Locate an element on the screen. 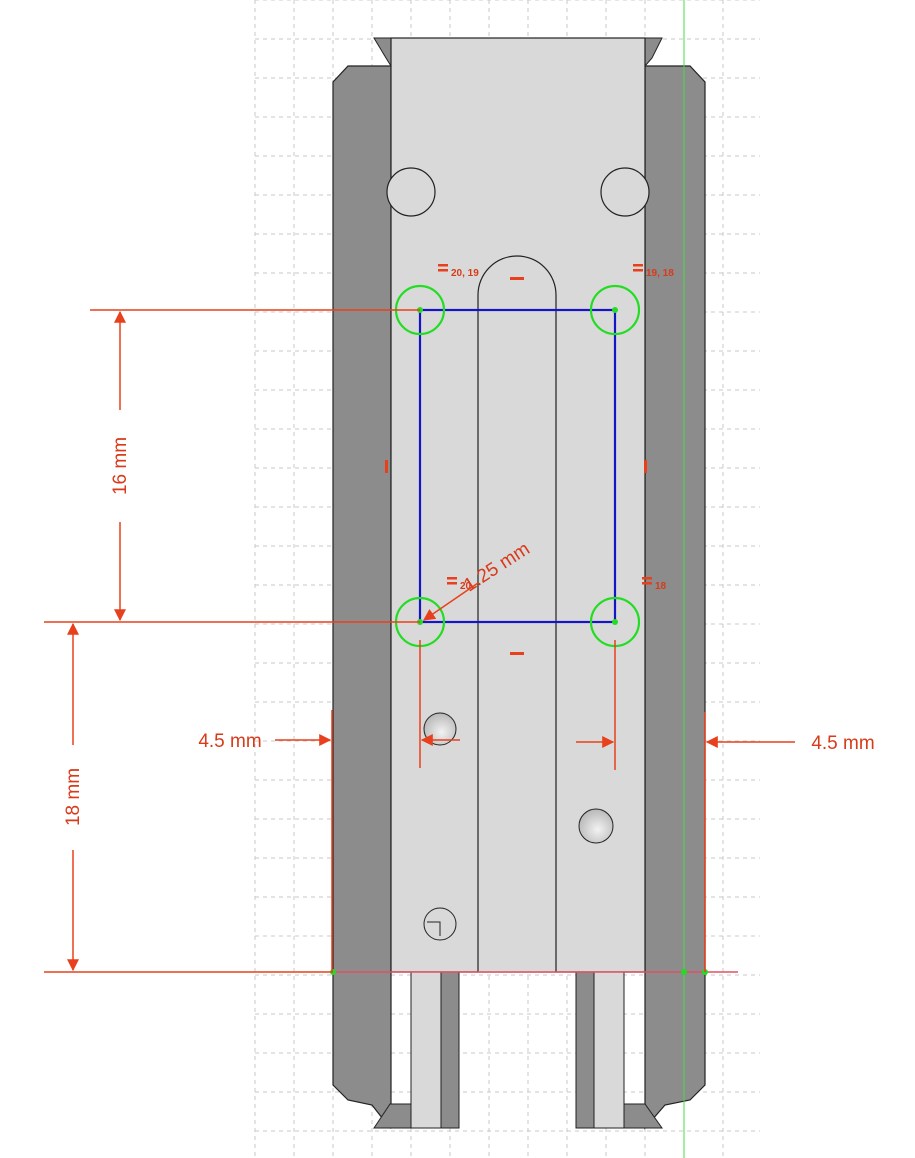 The height and width of the screenshot is (1158, 915). horizontal-marker-top is located at coordinates (517, 278).